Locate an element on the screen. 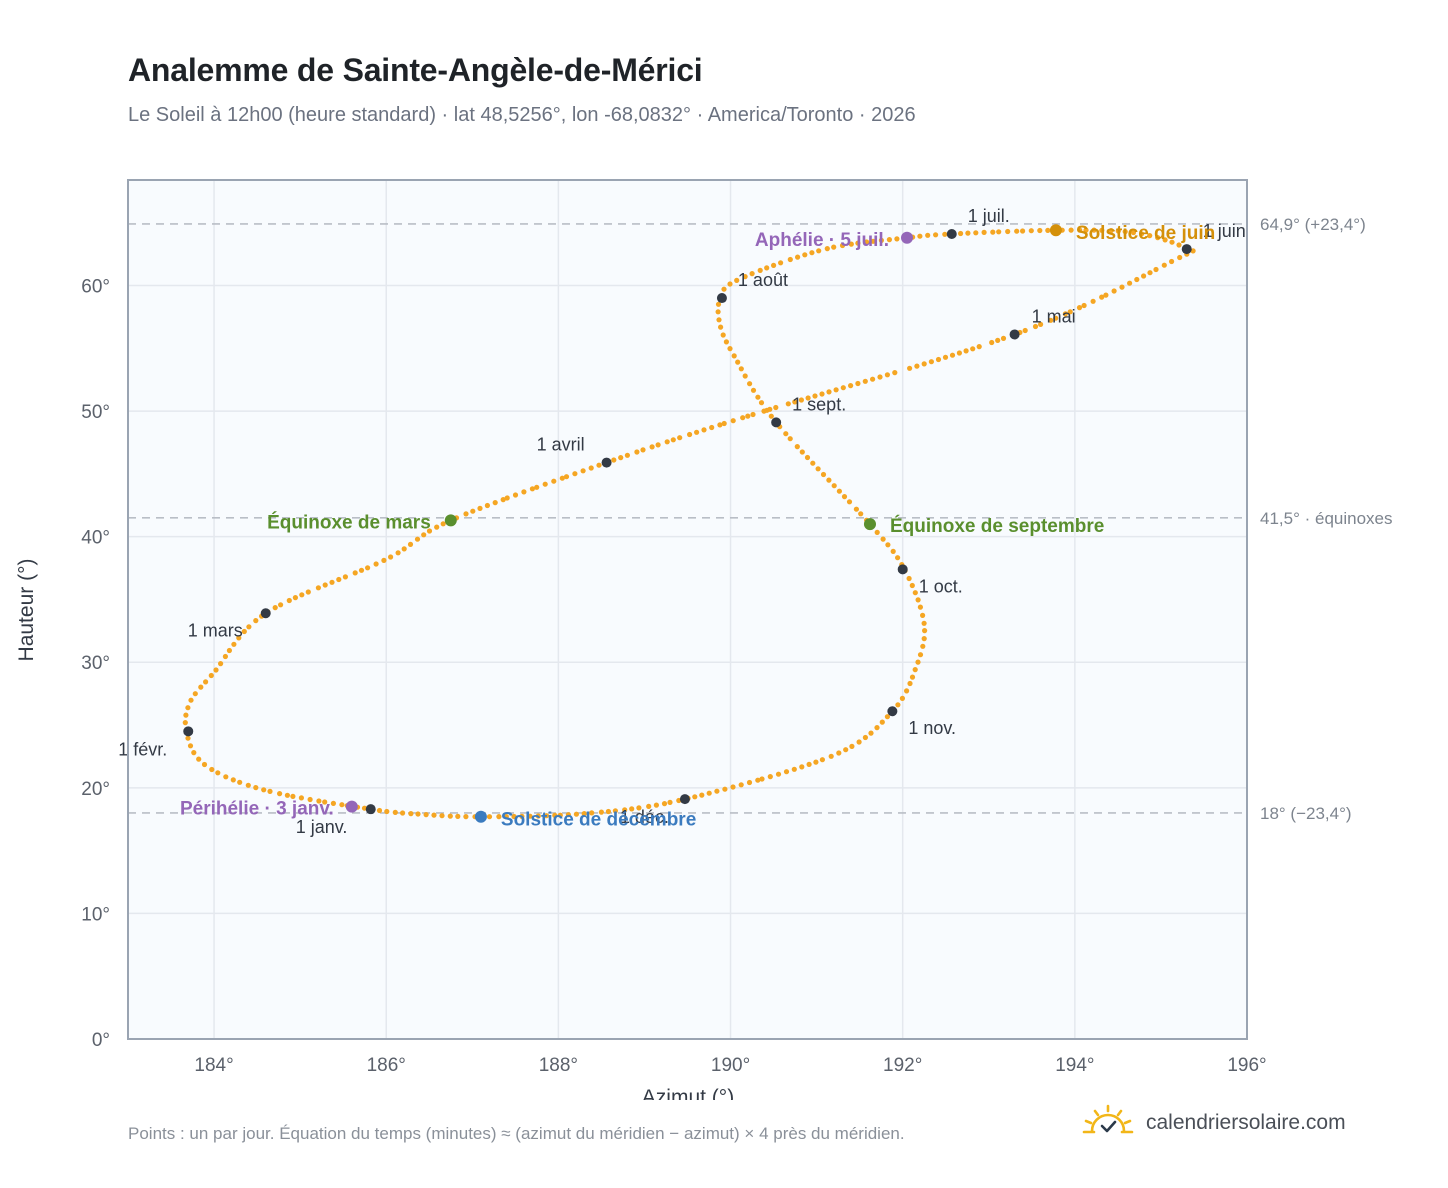 Image resolution: width=1448 pixels, height=1188 pixels. sun-check-icon is located at coordinates (1108, 1123).